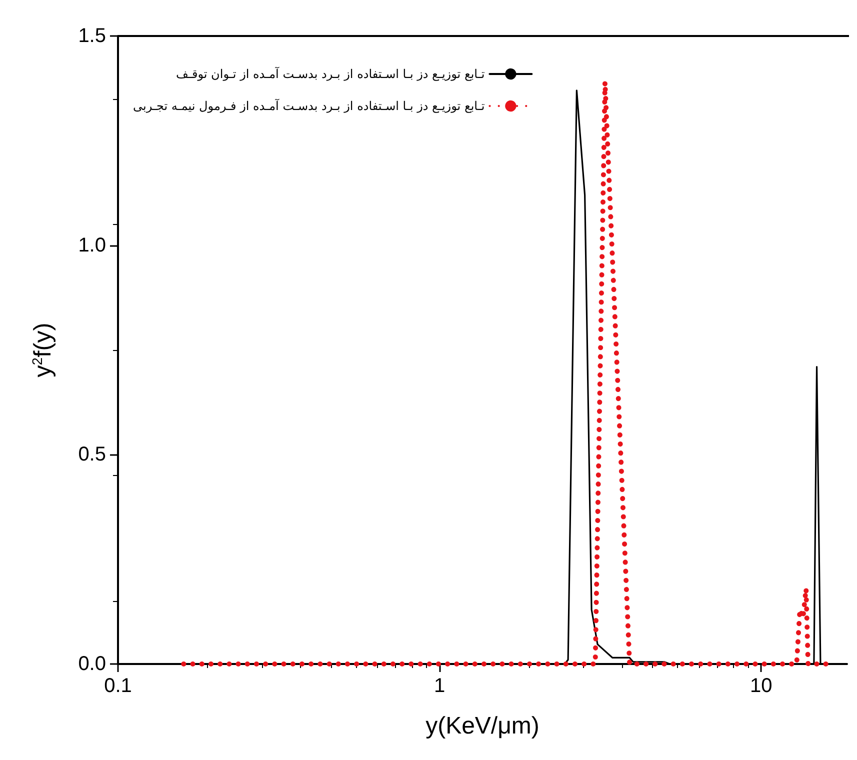 This screenshot has width=857, height=760. What do you see at coordinates (483, 726) in the screenshot?
I see `x-axis-title: y(KeV/μm)` at bounding box center [483, 726].